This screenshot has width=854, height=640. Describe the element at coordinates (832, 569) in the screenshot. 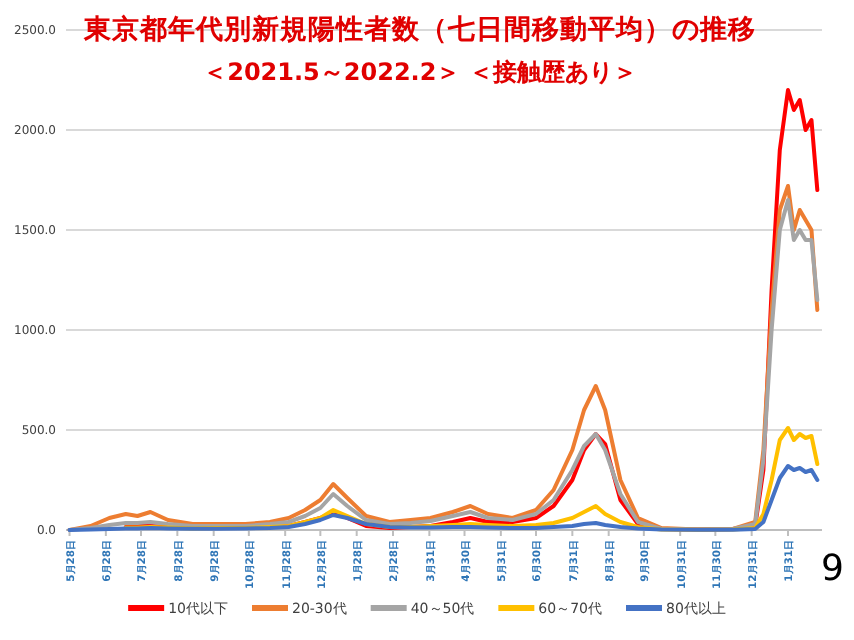

I see `text: 9` at that location.